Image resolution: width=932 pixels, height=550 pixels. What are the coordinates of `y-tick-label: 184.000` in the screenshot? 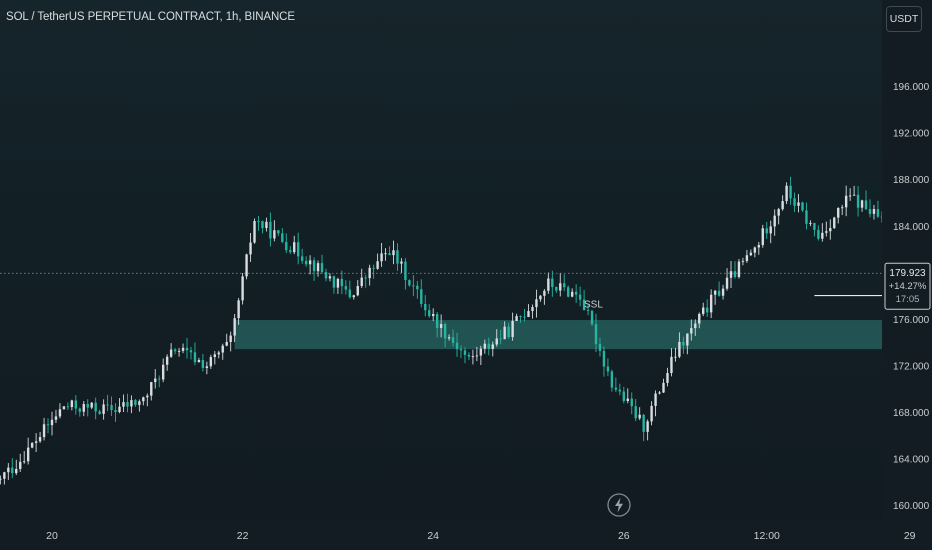 It's located at (911, 227).